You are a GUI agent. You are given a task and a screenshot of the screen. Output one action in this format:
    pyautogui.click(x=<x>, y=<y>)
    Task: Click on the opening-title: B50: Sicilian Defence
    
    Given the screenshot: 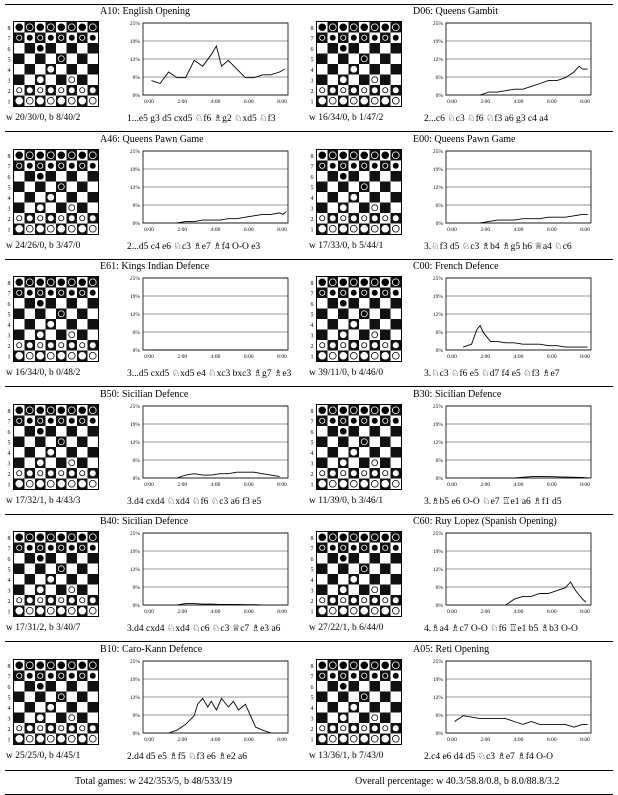 What is the action you would take?
    pyautogui.click(x=144, y=394)
    